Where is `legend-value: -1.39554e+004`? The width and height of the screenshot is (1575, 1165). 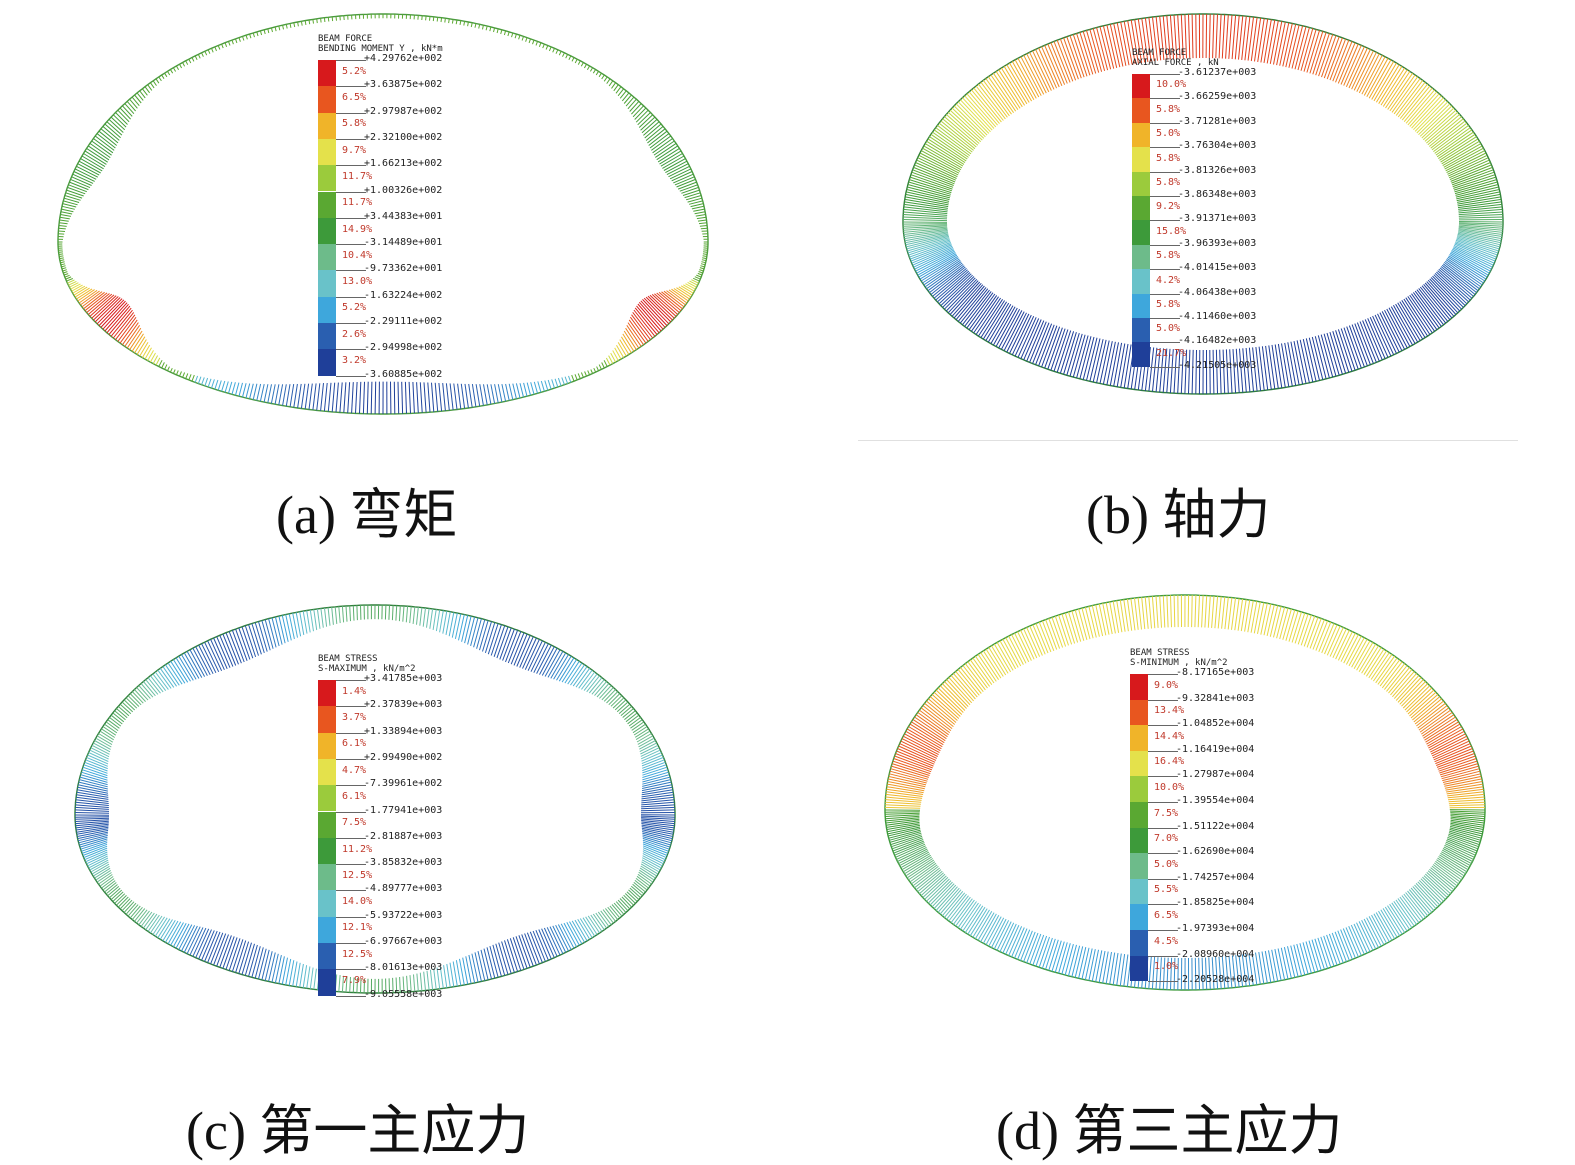
legend-value: -1.39554e+004 is located at coordinates (1215, 800).